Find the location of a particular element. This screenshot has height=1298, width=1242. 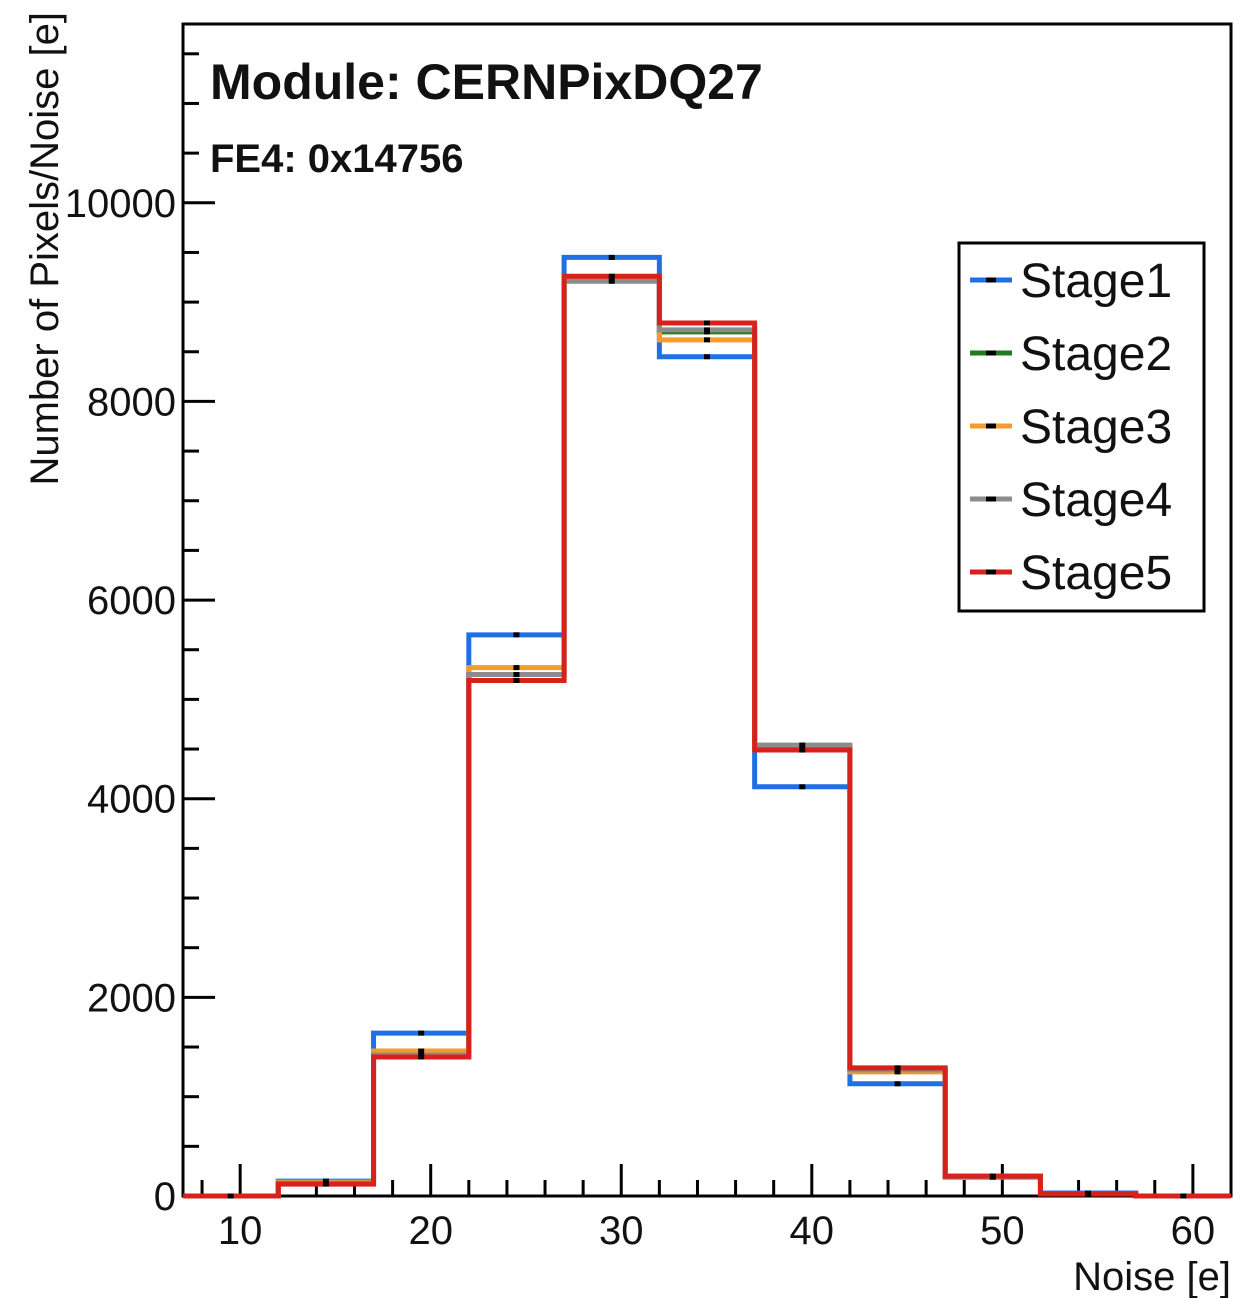

x-tick-label: 30 is located at coordinates (621, 1231).